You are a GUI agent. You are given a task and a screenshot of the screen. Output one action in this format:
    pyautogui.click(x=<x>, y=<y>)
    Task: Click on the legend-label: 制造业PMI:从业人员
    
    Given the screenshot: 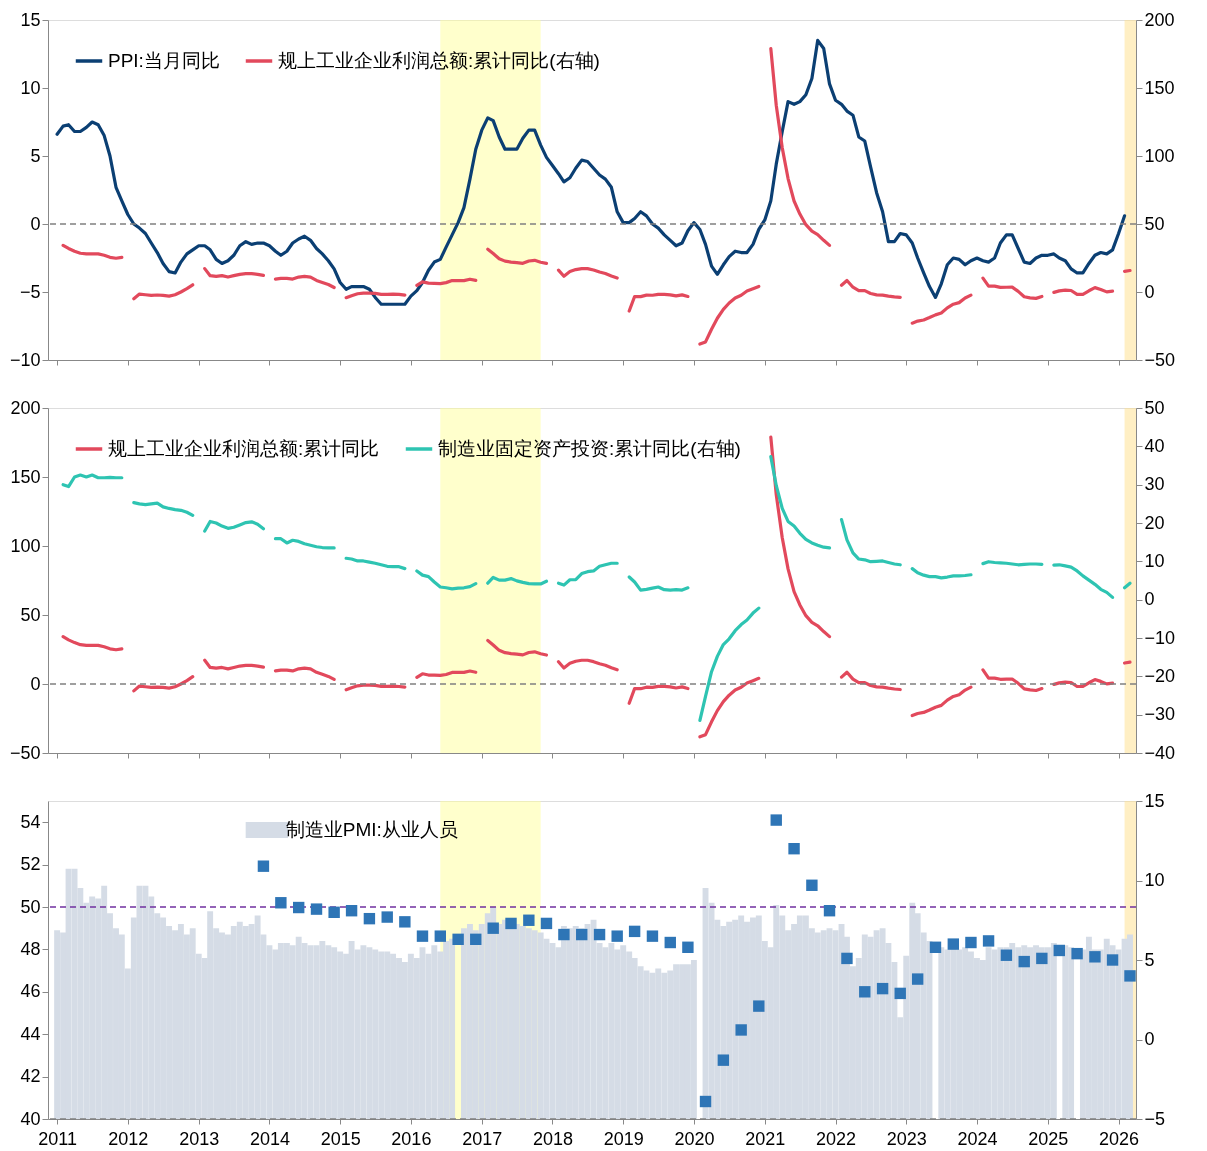 What is the action you would take?
    pyautogui.click(x=371, y=829)
    